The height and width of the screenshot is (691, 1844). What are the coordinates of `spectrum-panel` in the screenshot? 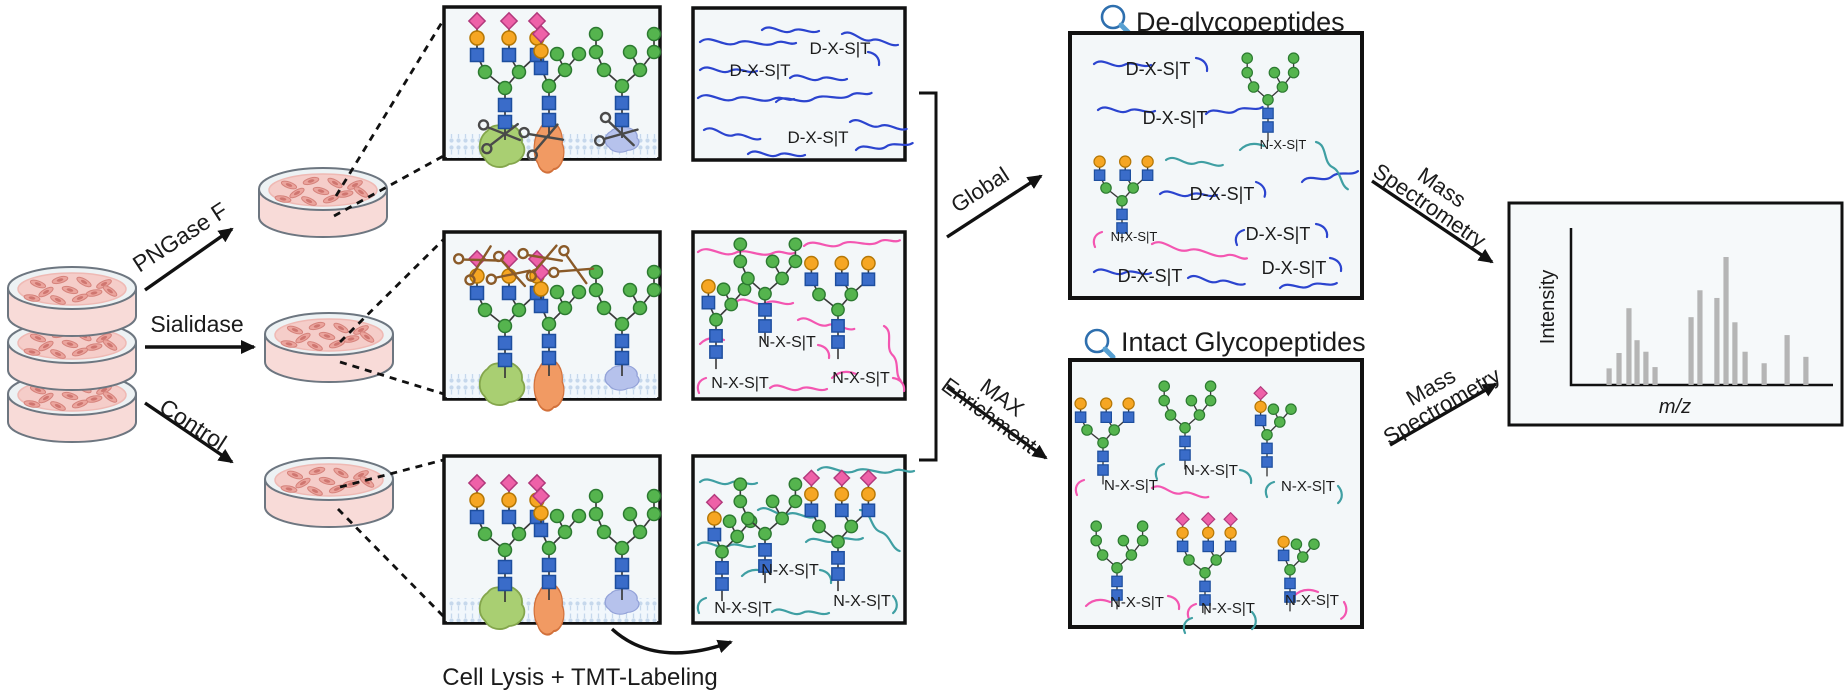 It's located at (1675, 314).